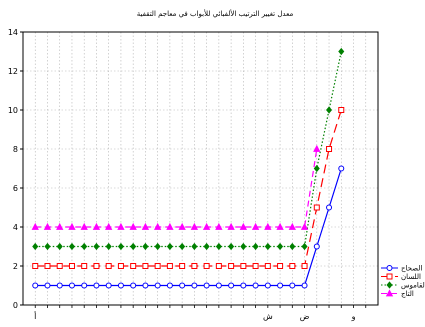  I want to click on x-tick-label: و, so click(353, 316).